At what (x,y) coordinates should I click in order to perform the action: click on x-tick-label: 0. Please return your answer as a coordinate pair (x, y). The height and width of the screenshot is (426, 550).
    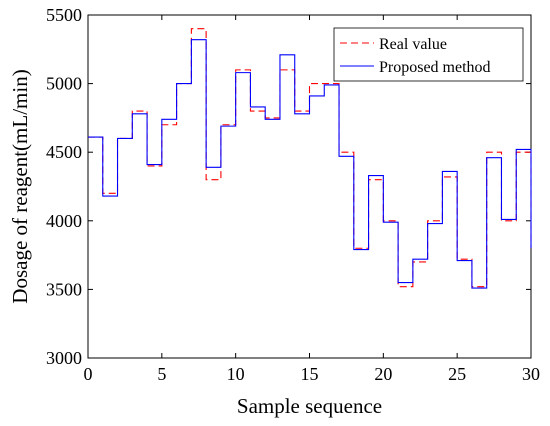
    Looking at the image, I should click on (88, 374).